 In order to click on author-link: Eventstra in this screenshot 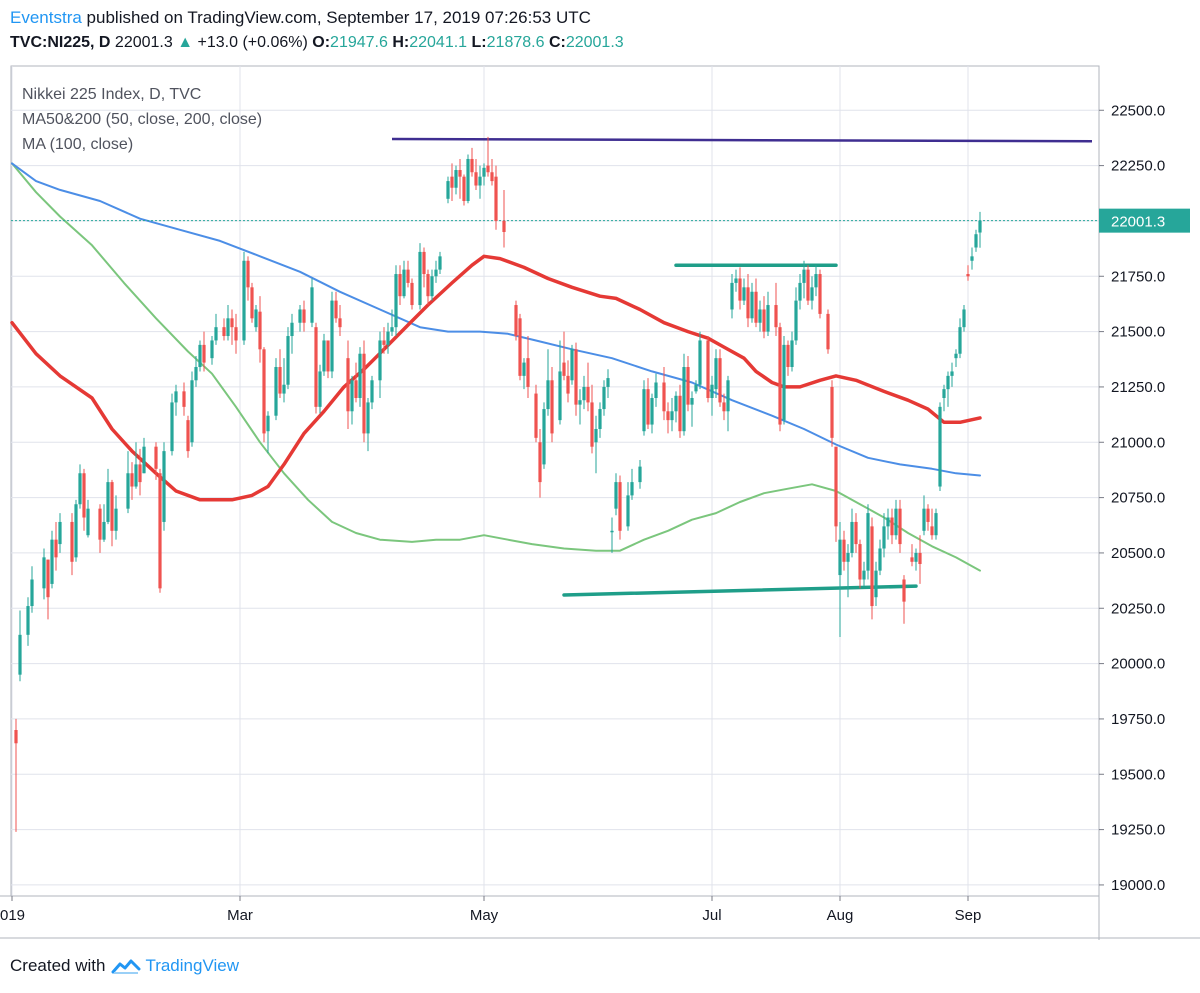, I will do `click(46, 17)`.